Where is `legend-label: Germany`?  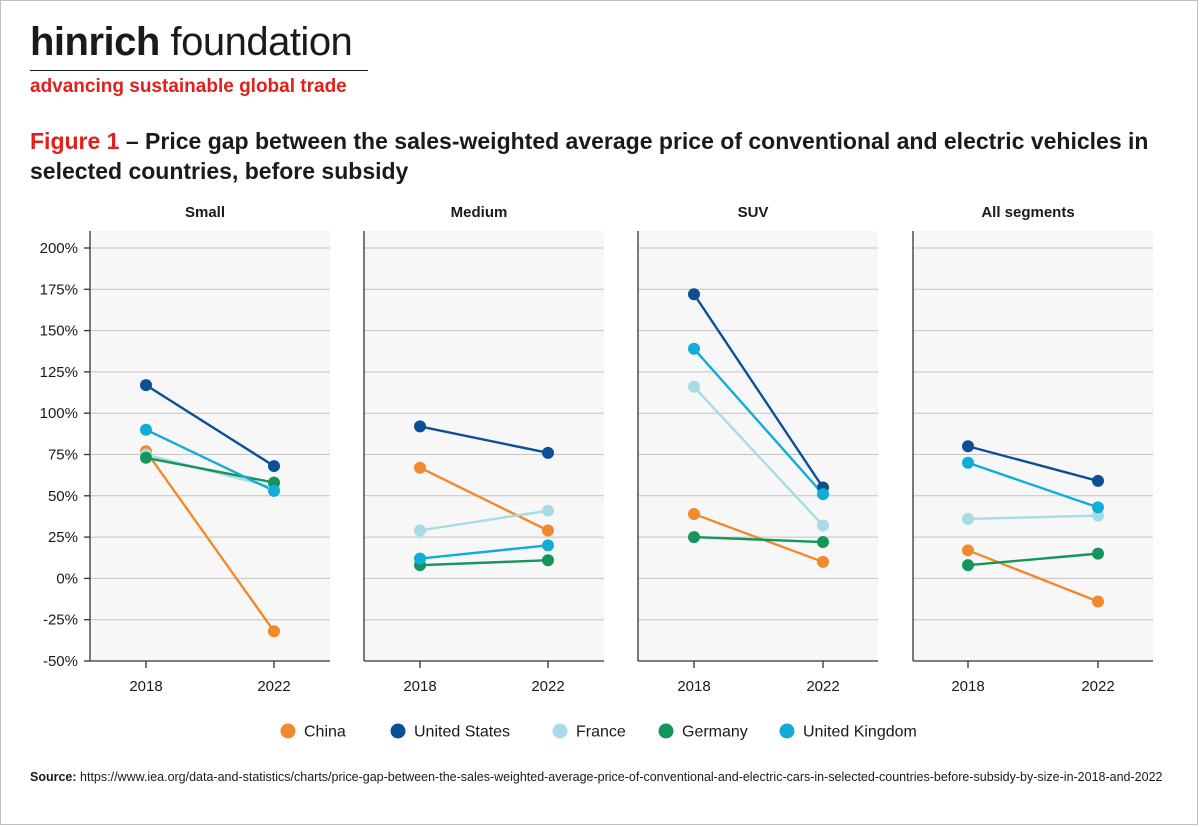
legend-label: Germany is located at coordinates (715, 732).